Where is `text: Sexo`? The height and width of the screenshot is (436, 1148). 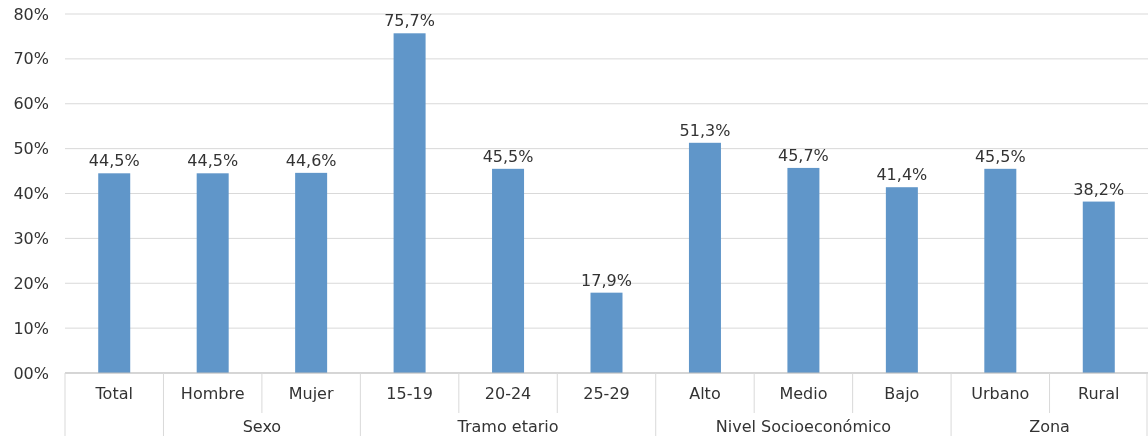
text: Sexo is located at coordinates (262, 426).